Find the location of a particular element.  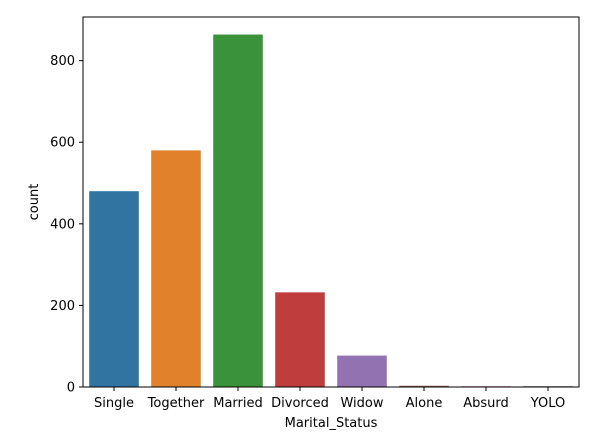

bar-married is located at coordinates (238, 210).